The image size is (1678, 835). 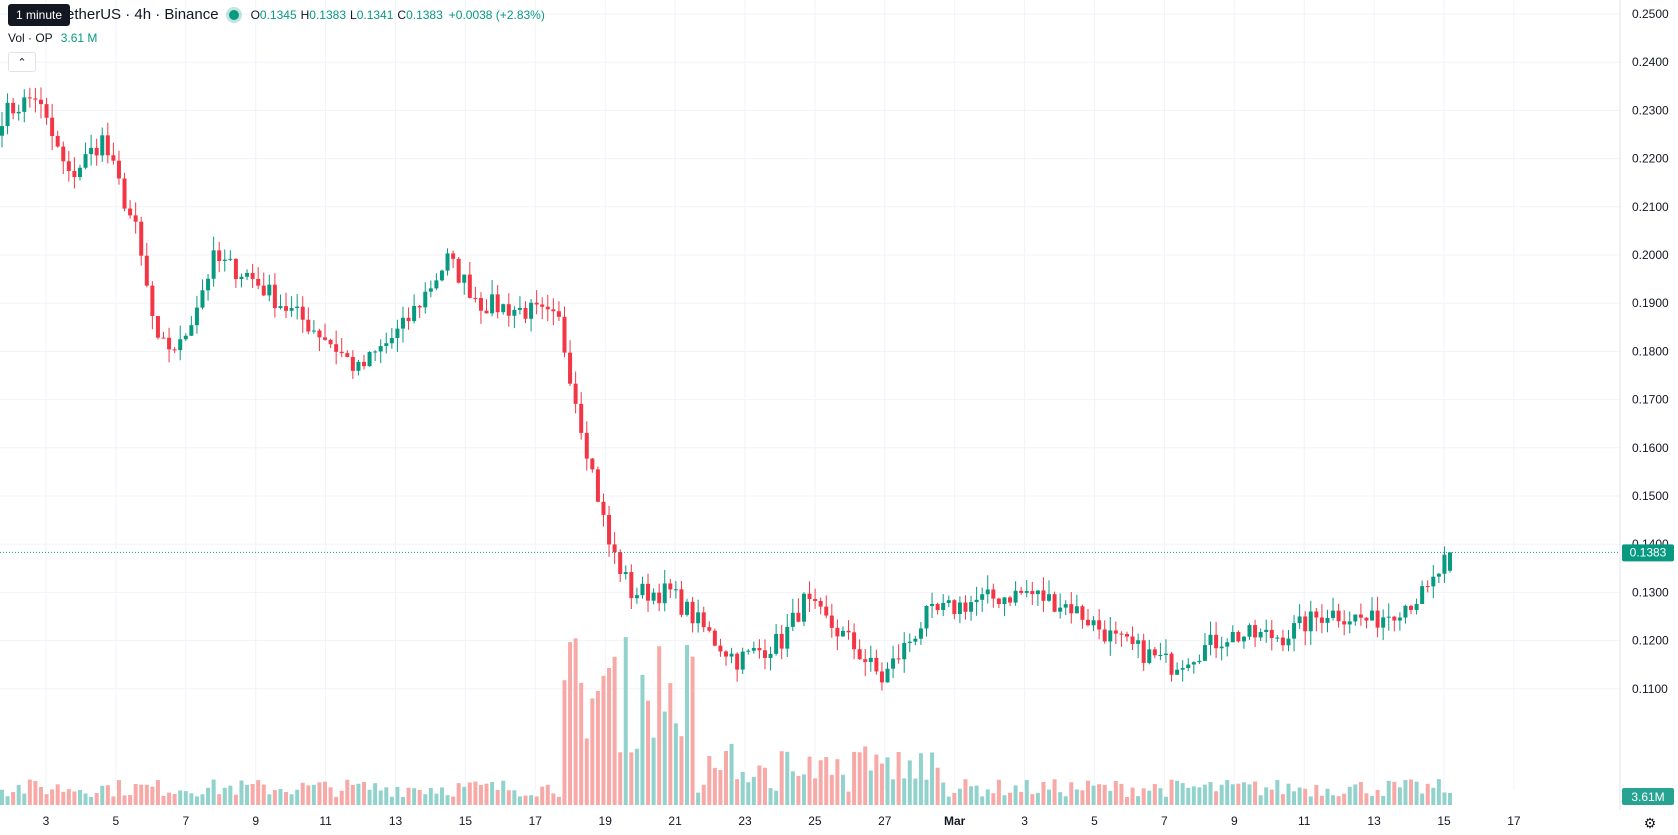 What do you see at coordinates (1650, 110) in the screenshot?
I see `price-tick-label: 0.2300` at bounding box center [1650, 110].